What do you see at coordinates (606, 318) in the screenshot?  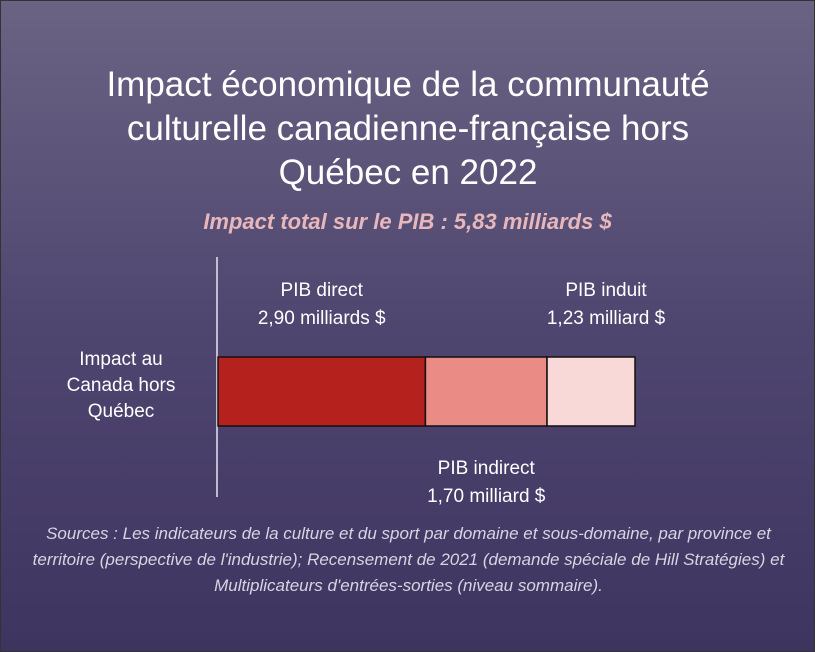 I see `value-label: 1,23 milliard $` at bounding box center [606, 318].